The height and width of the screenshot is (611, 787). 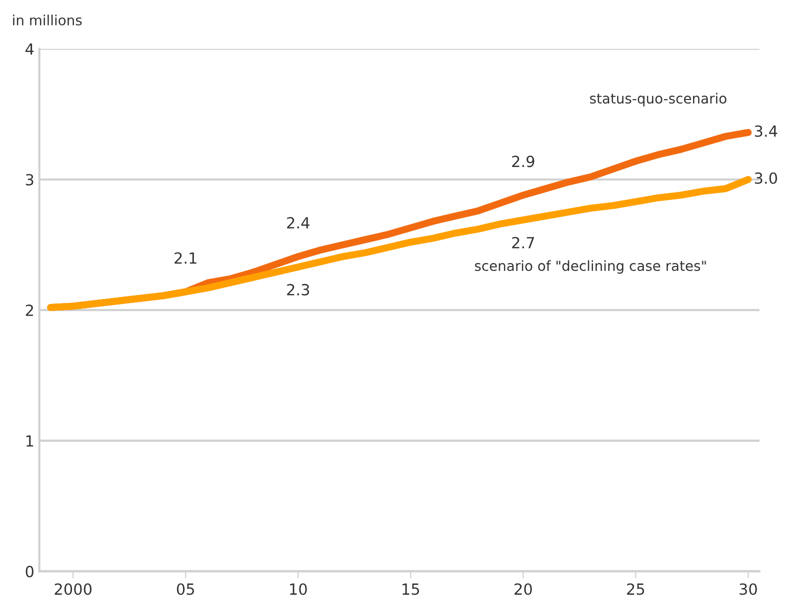 I want to click on annotation: 3.0, so click(x=766, y=178).